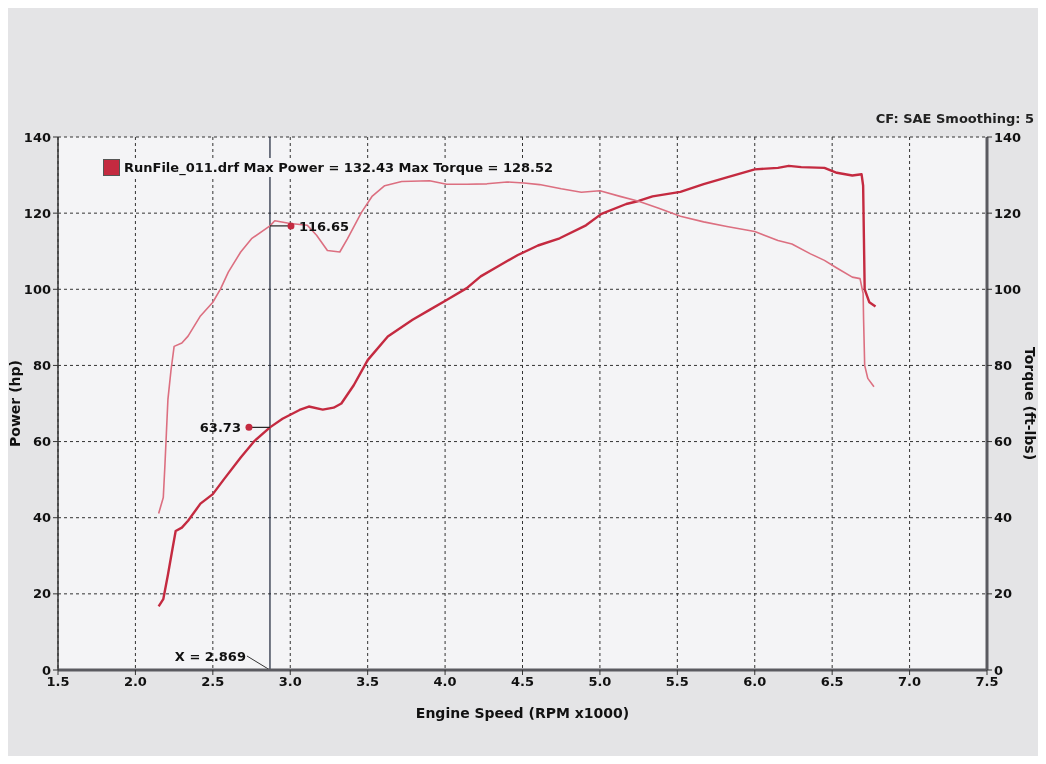 The height and width of the screenshot is (764, 1046). Describe the element at coordinates (1003, 442) in the screenshot. I see `y2-tick-label: 60` at that location.